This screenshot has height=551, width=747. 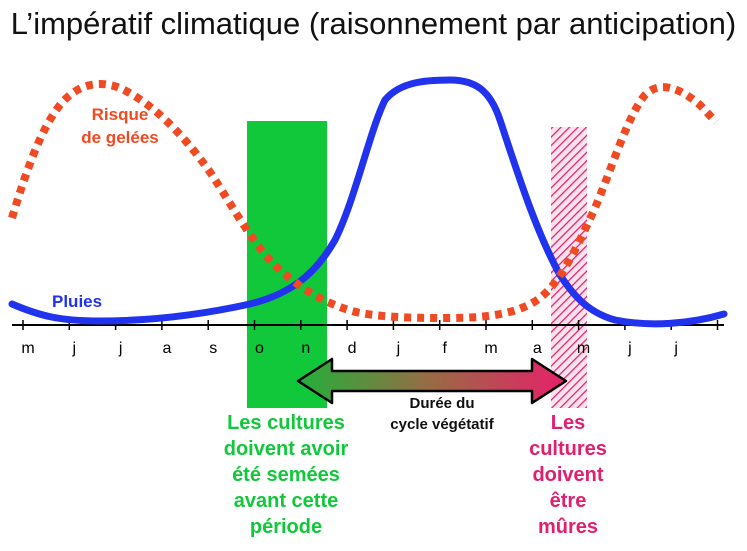 What do you see at coordinates (568, 449) in the screenshot?
I see `maturity-note-line: cultures` at bounding box center [568, 449].